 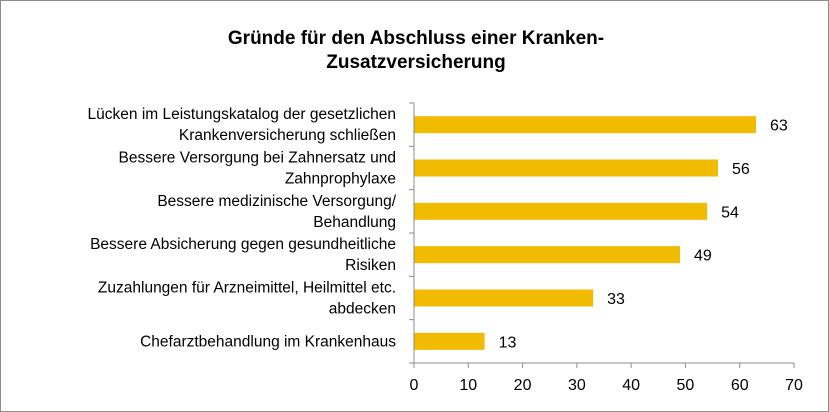 What do you see at coordinates (370, 265) in the screenshot?
I see `category-label: Risiken` at bounding box center [370, 265].